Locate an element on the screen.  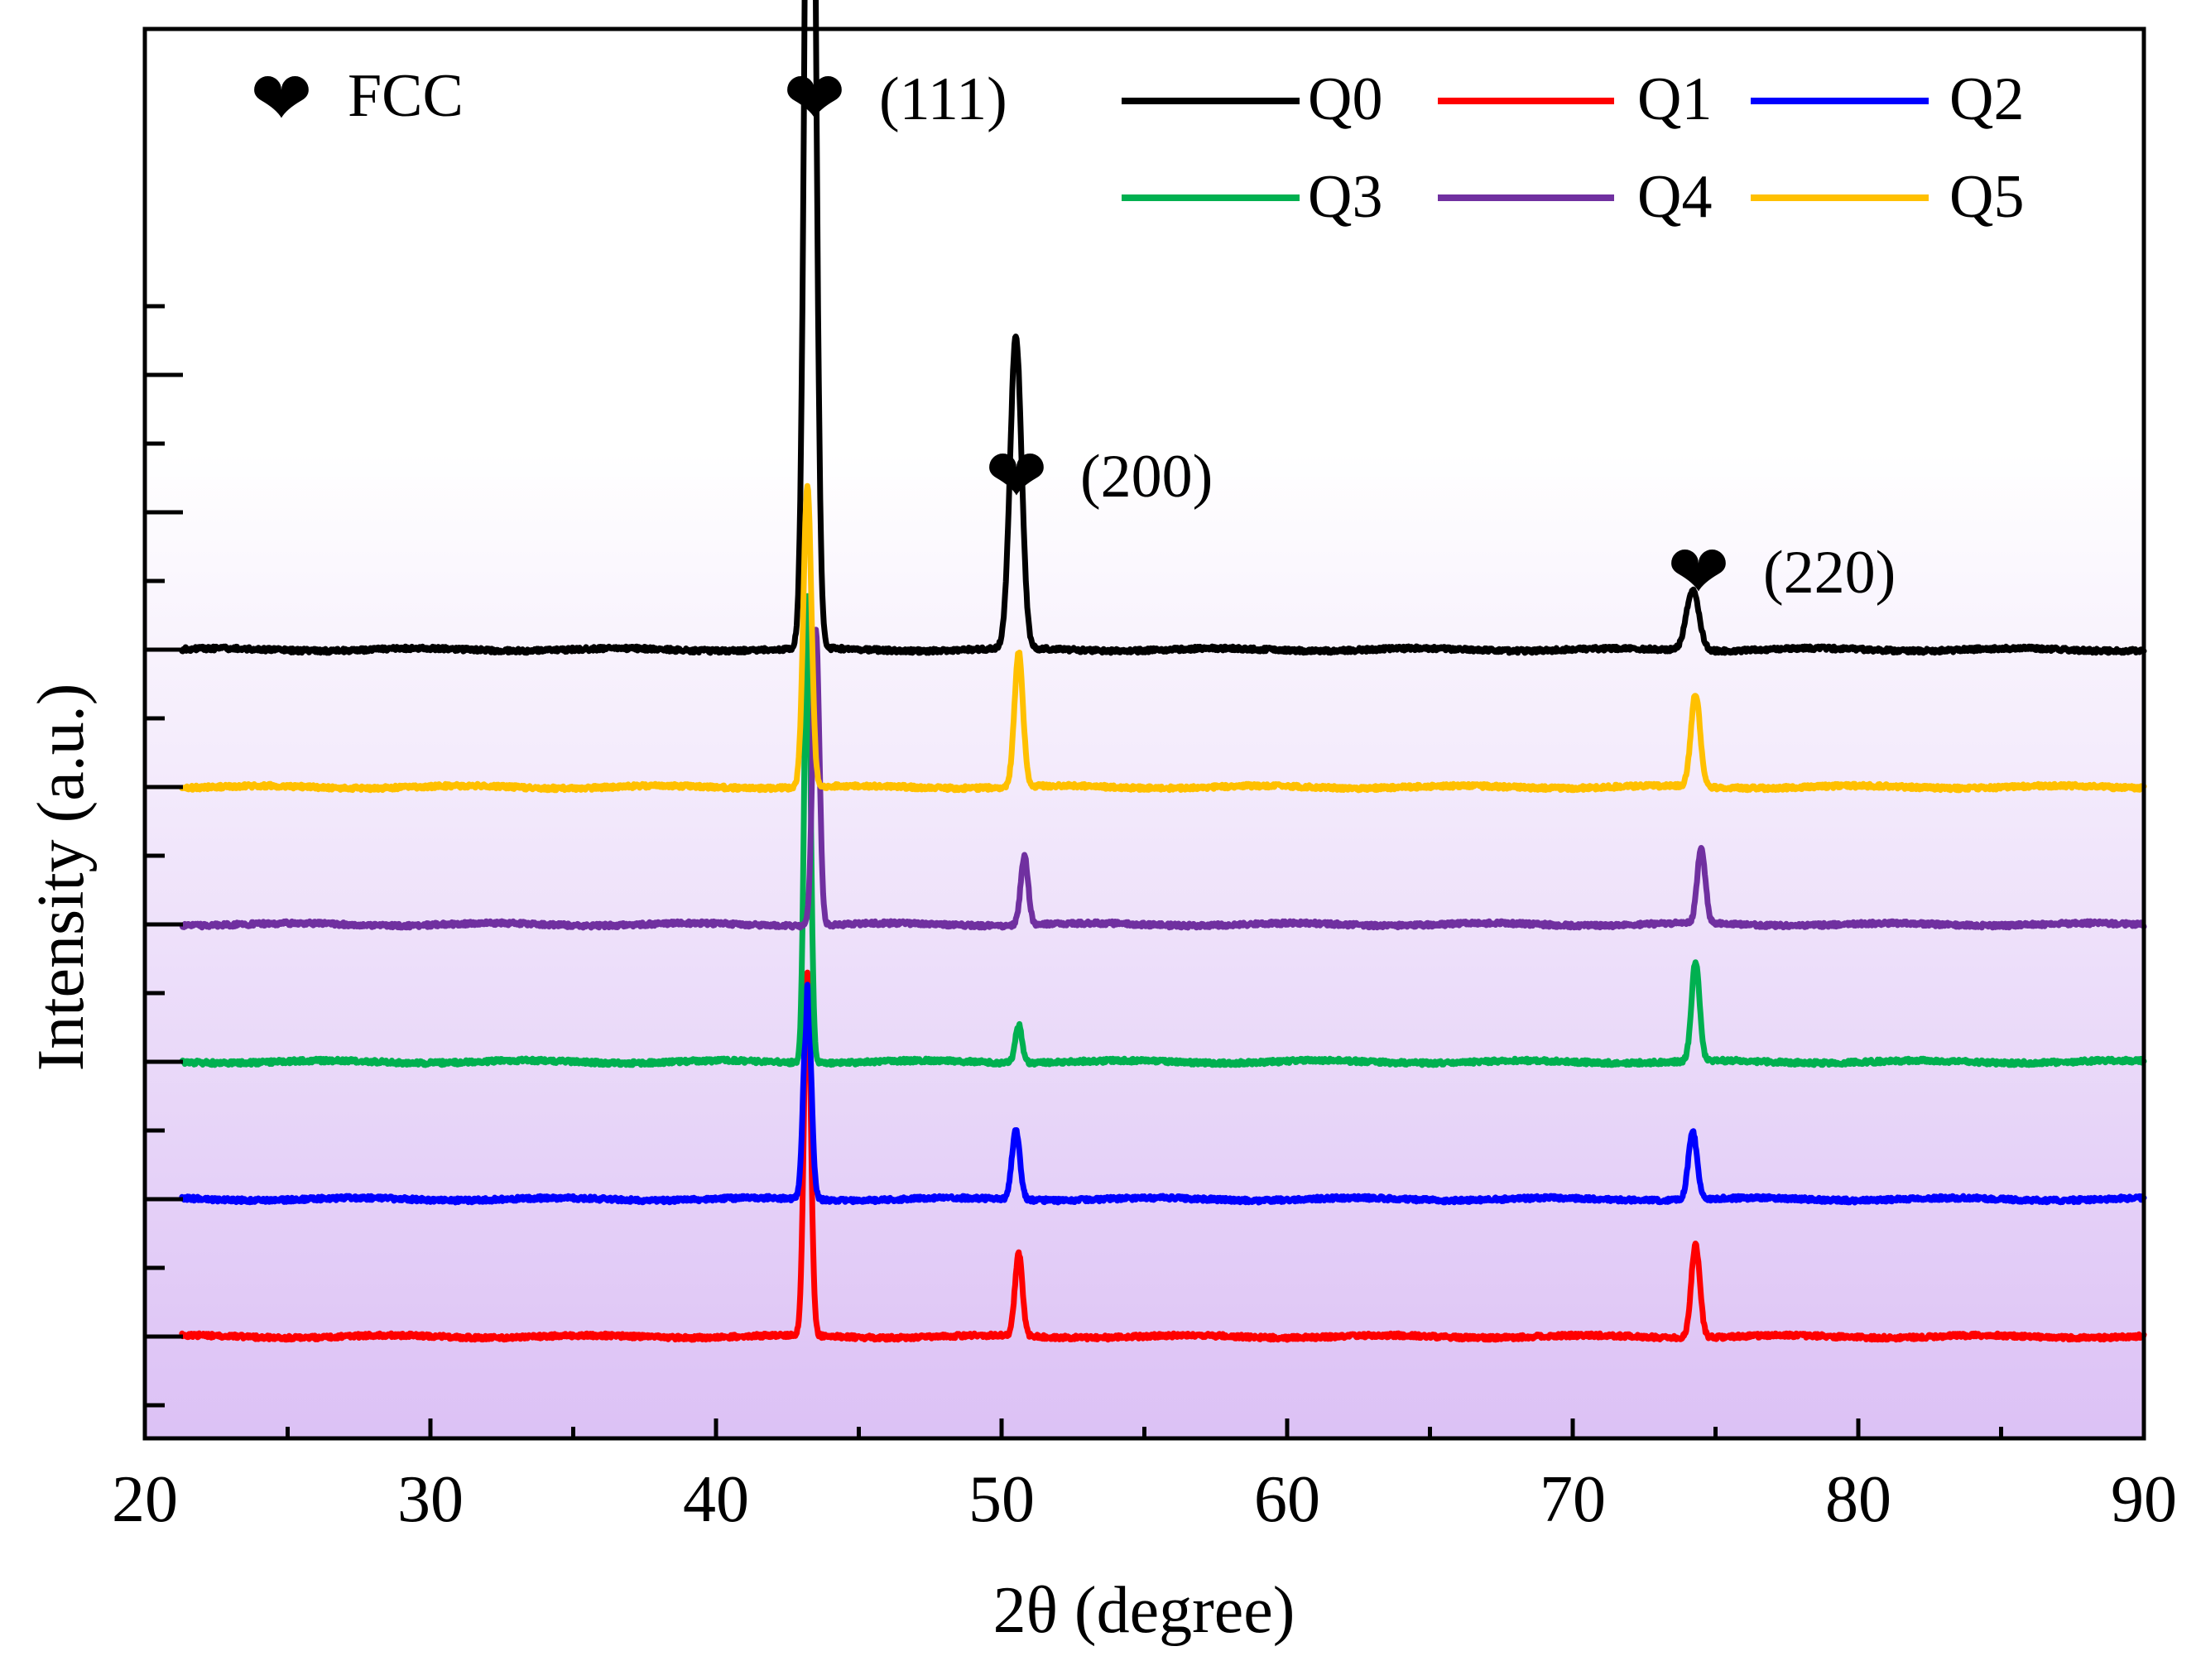
legend-label-q2: Q2 is located at coordinates (1986, 99).